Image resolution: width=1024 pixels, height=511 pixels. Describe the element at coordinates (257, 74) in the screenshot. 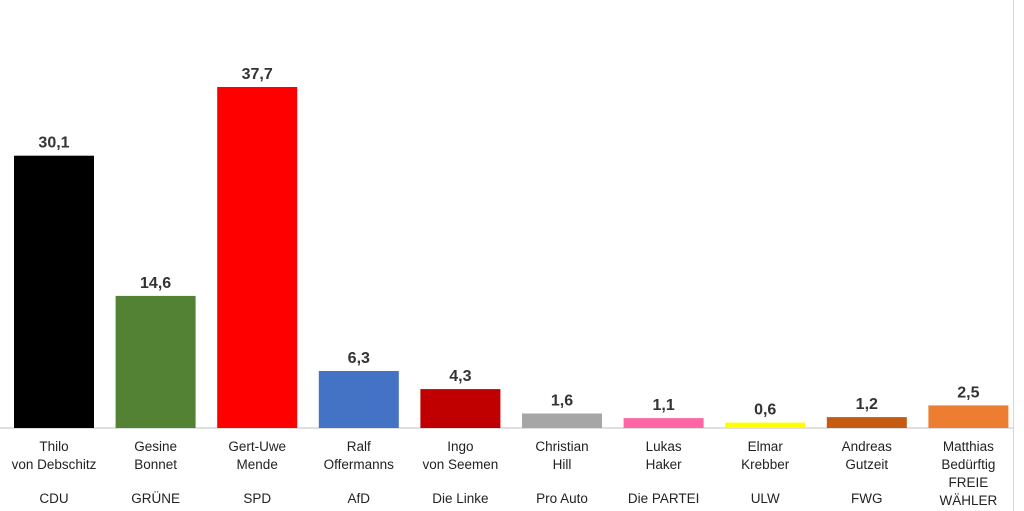

I see `value-label-2: 37,7` at that location.